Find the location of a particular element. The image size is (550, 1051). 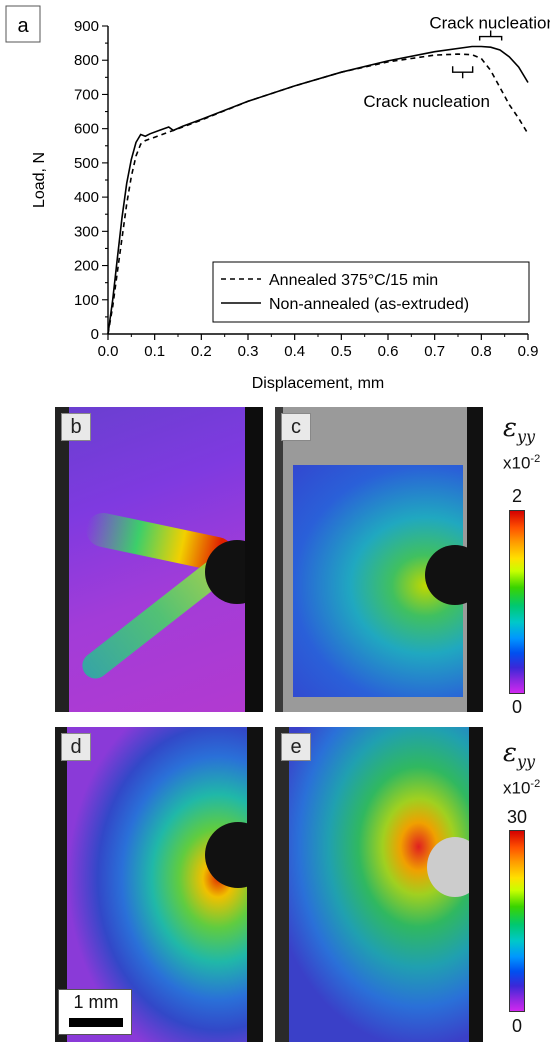

x-tick-label: 0.9 is located at coordinates (528, 351).